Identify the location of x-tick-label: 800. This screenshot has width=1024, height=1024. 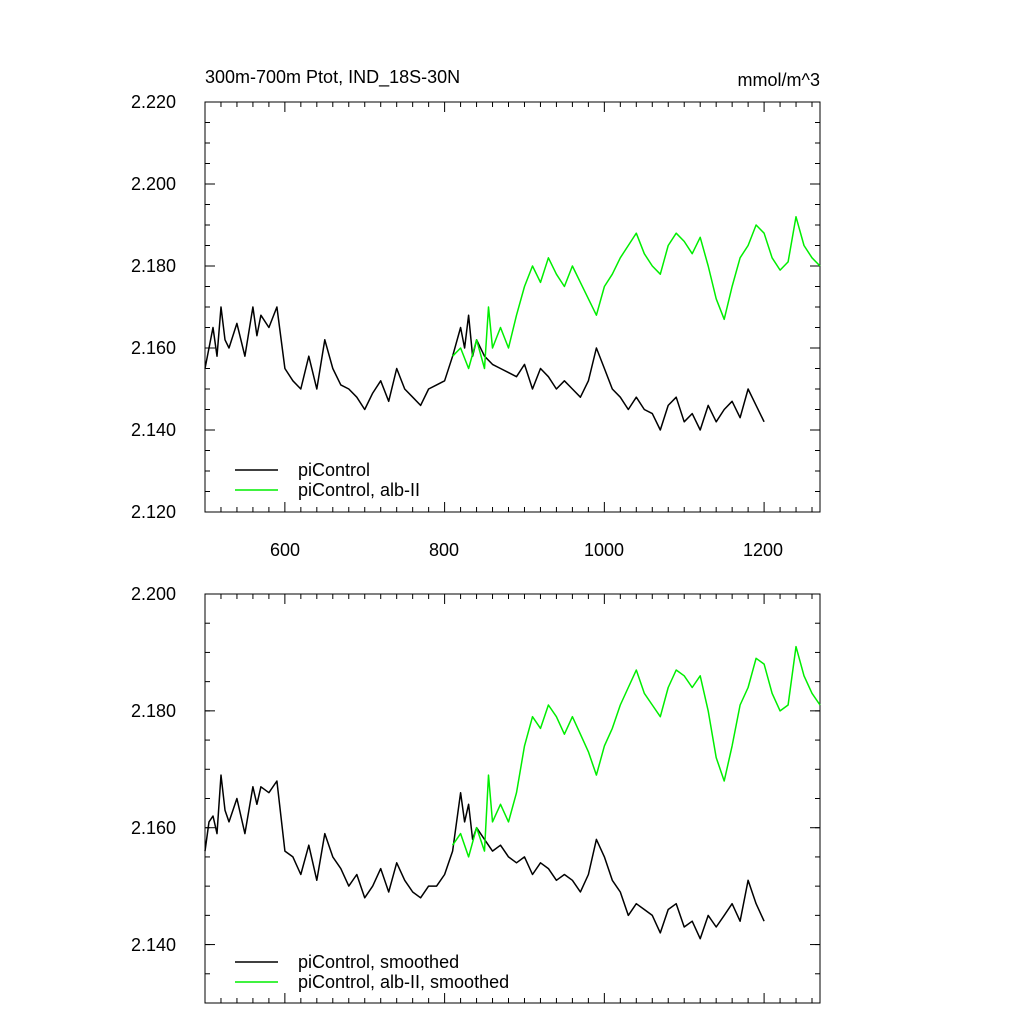
(444, 550).